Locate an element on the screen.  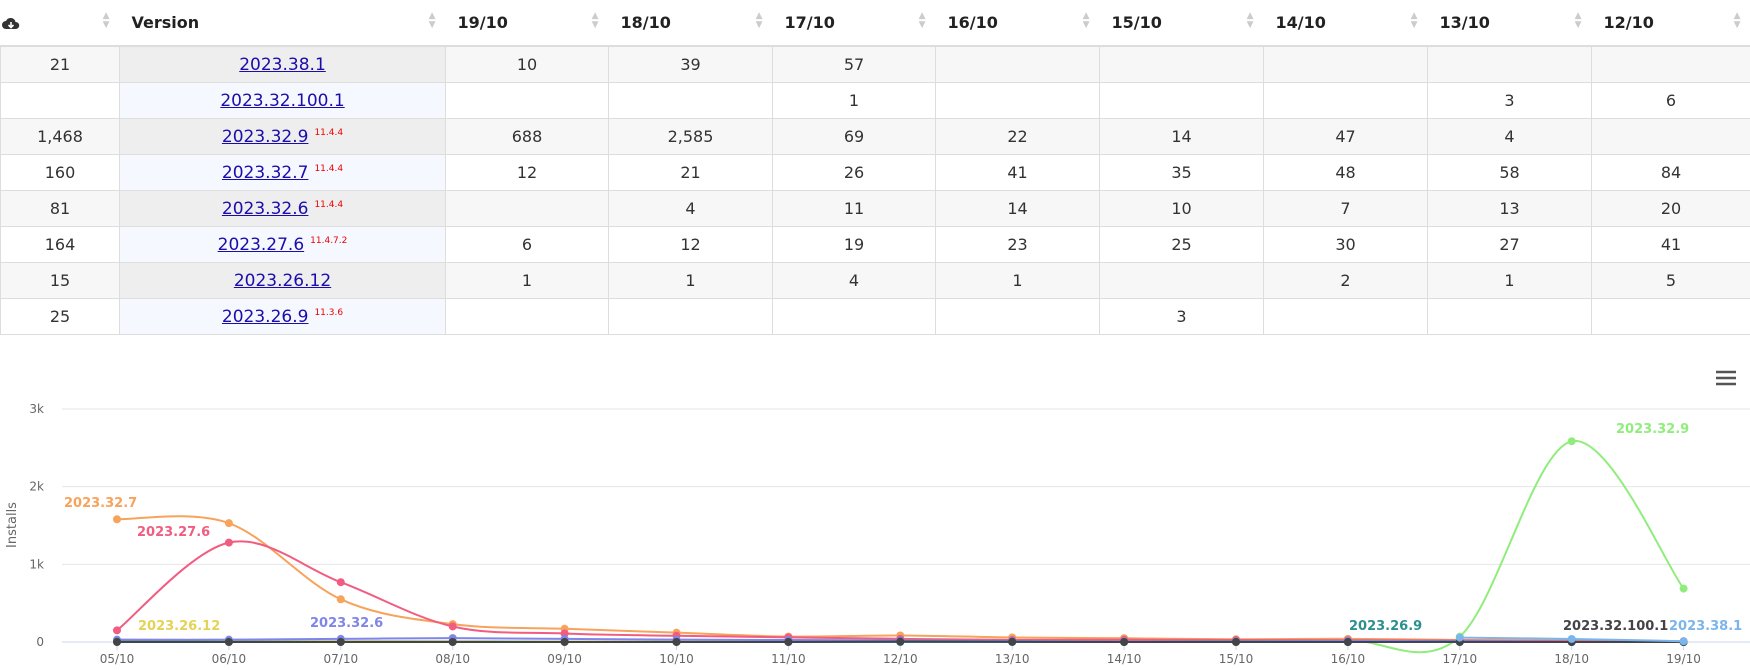
x-tick-label: 06/10 is located at coordinates (229, 659).